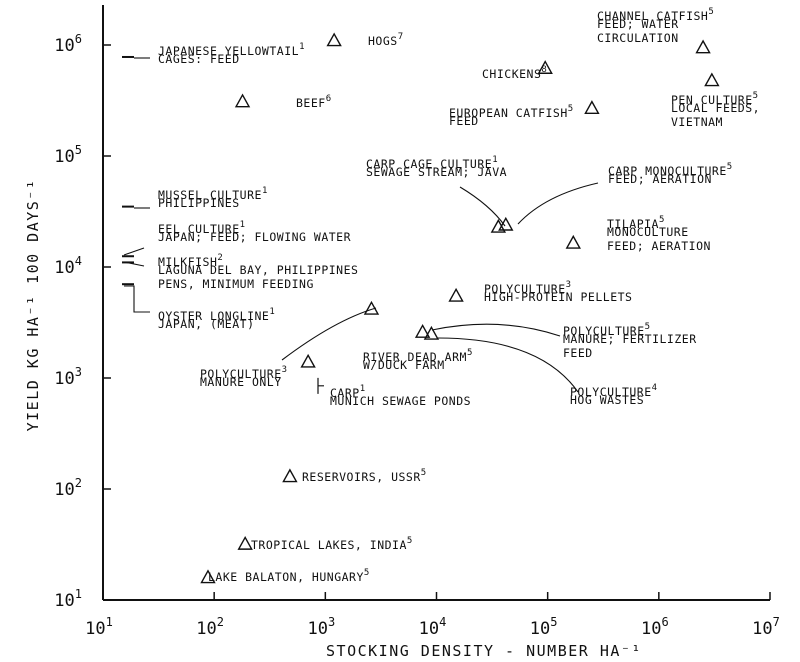  I want to click on y-tick-label: 10¹, so click(68, 599).